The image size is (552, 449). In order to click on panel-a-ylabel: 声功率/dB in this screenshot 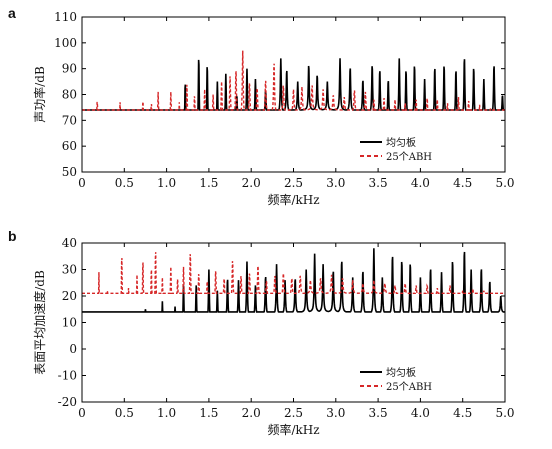, I will do `click(39, 94)`.